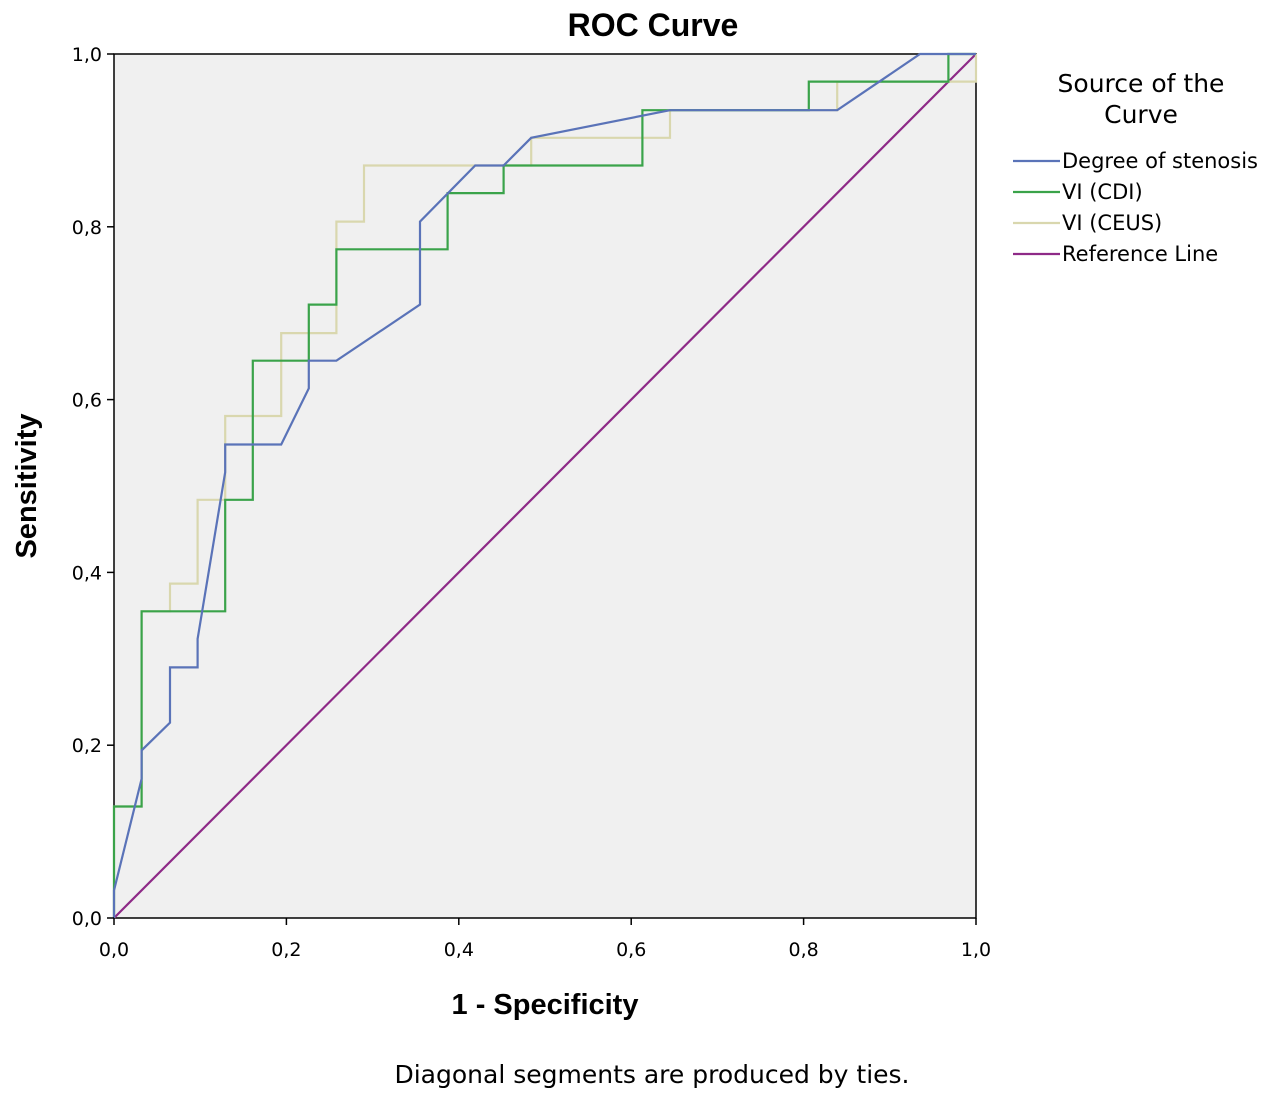 Image resolution: width=1280 pixels, height=1101 pixels. I want to click on y-tick-label: 0,0, so click(87, 919).